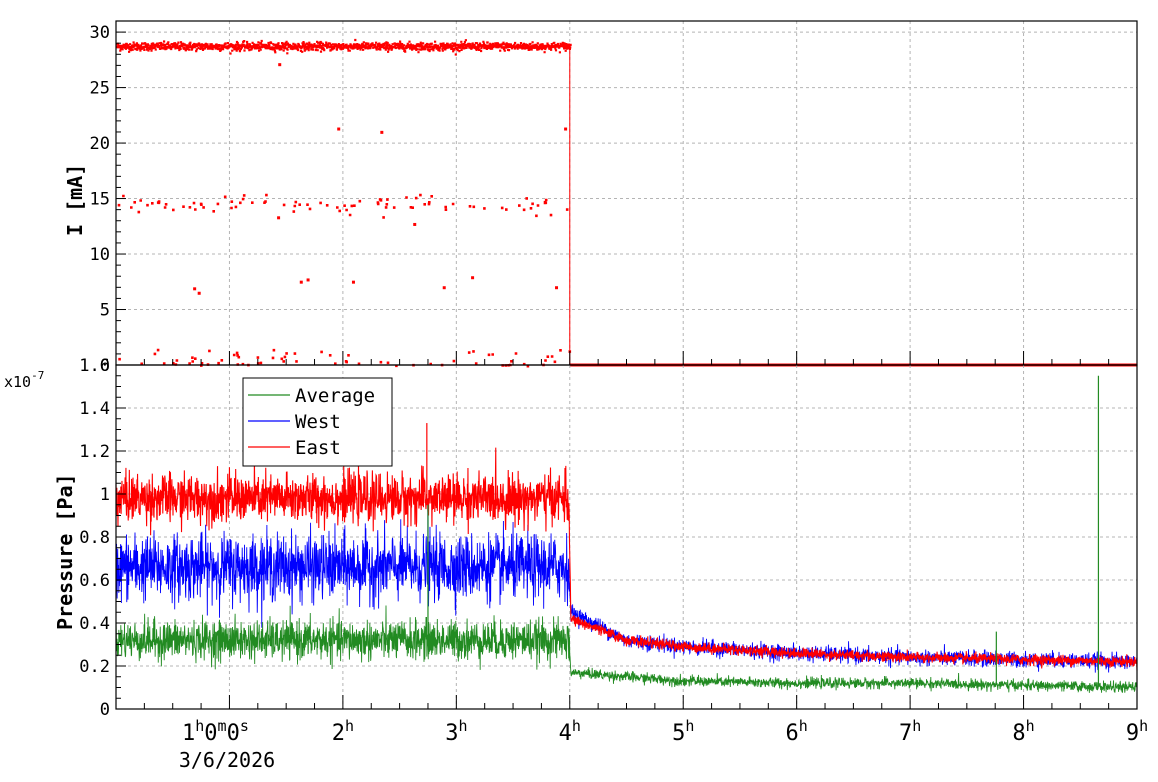 The image size is (1158, 782). What do you see at coordinates (94, 581) in the screenshot?
I see `y-tick-label: 0.6` at bounding box center [94, 581].